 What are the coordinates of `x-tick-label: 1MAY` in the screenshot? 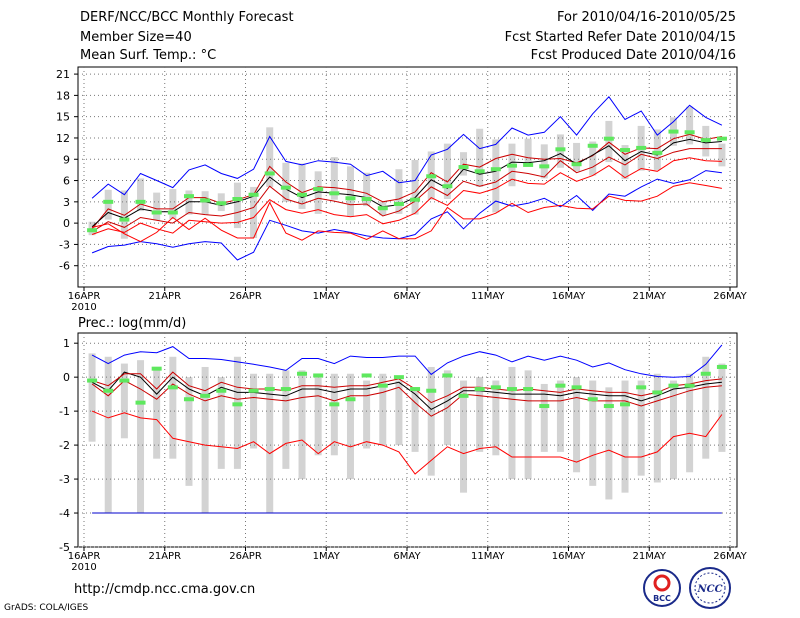 It's located at (327, 556).